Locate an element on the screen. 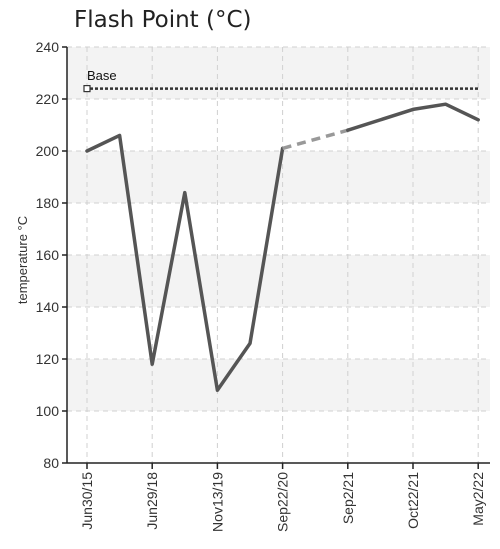 The width and height of the screenshot is (500, 549). x-tick-label: Nov13/19 is located at coordinates (217, 502).